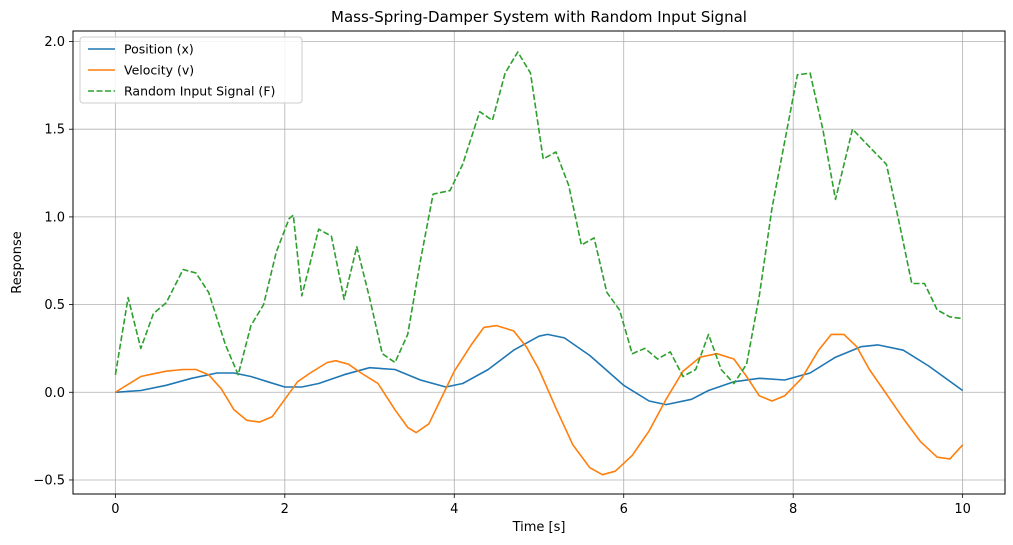 Image resolution: width=1013 pixels, height=545 pixels. What do you see at coordinates (539, 527) in the screenshot?
I see `x-axis-label: Time [s]` at bounding box center [539, 527].